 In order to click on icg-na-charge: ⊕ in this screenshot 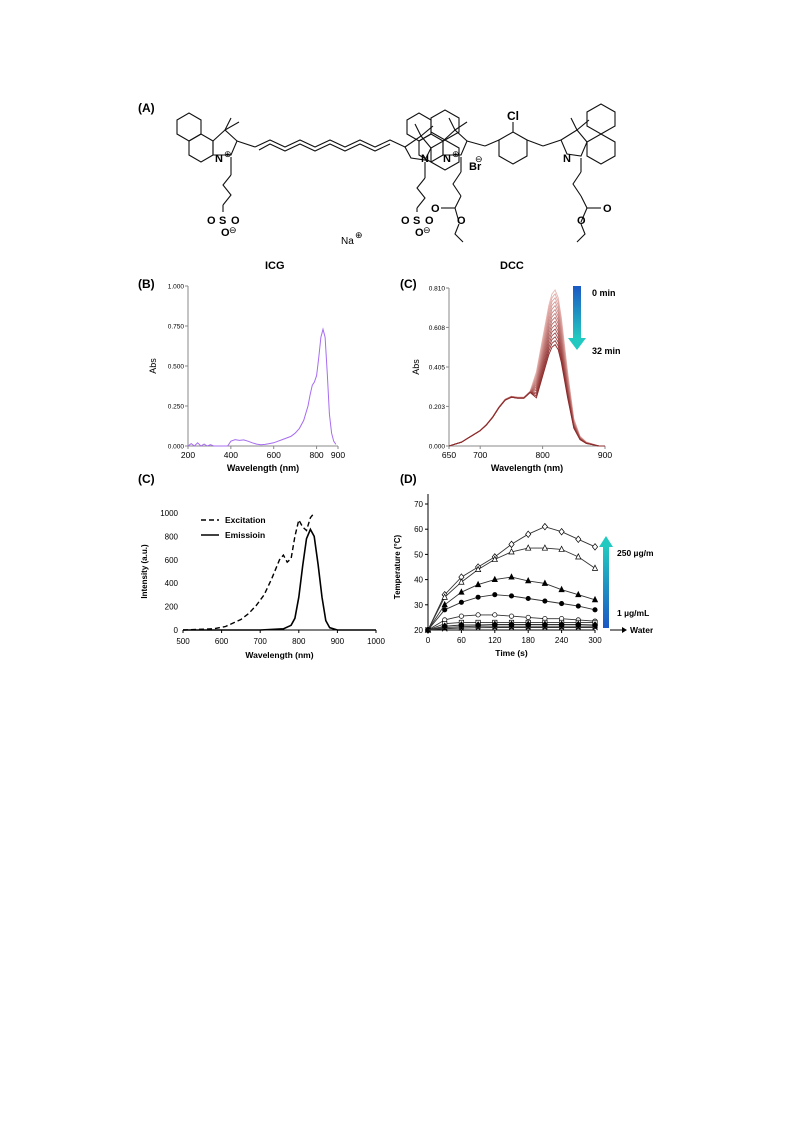, I will do `click(359, 235)`.